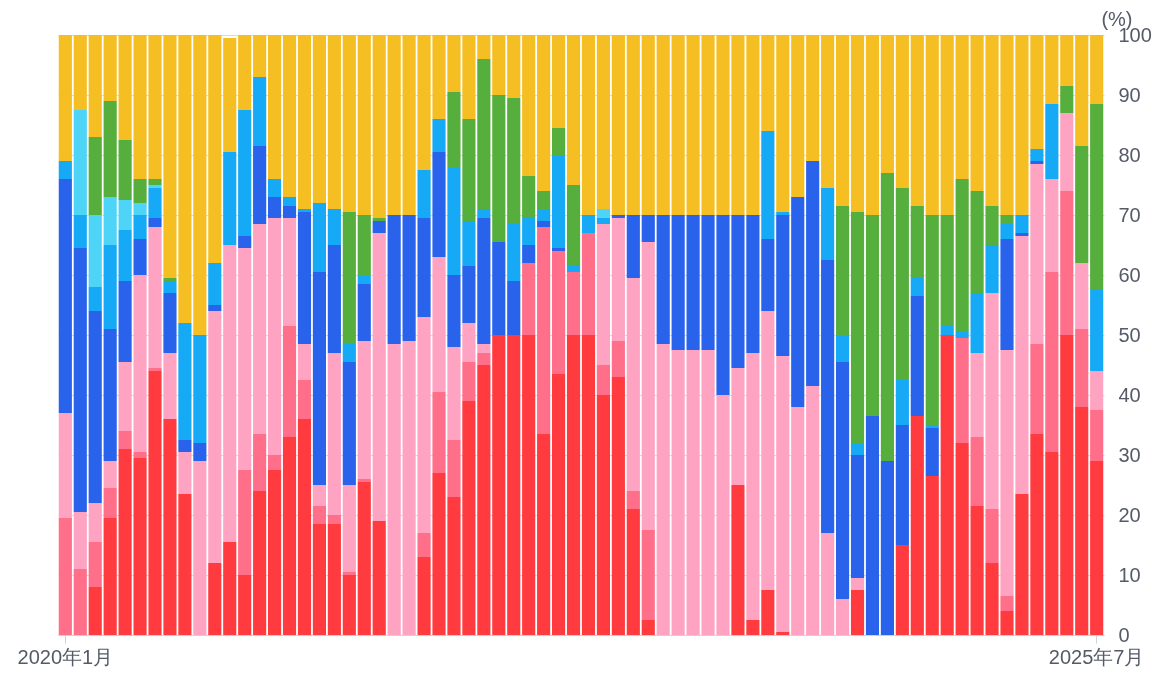 Image resolution: width=1168 pixels, height=680 pixels. What do you see at coordinates (1129, 394) in the screenshot?
I see `y-tick-label: 40` at bounding box center [1129, 394].